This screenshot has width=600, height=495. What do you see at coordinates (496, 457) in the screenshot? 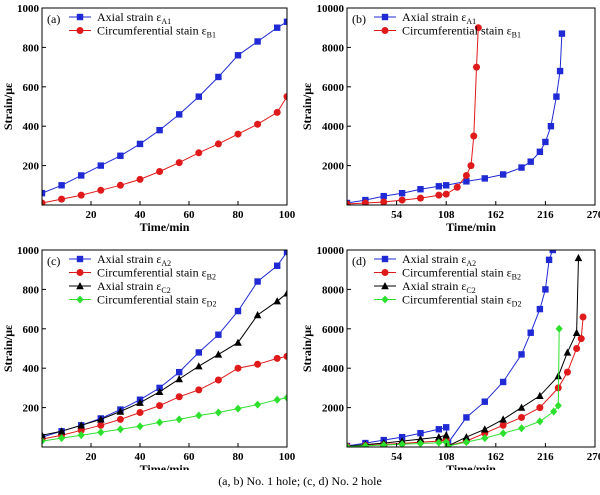
I see `x-tick-label: 162` at bounding box center [496, 457].